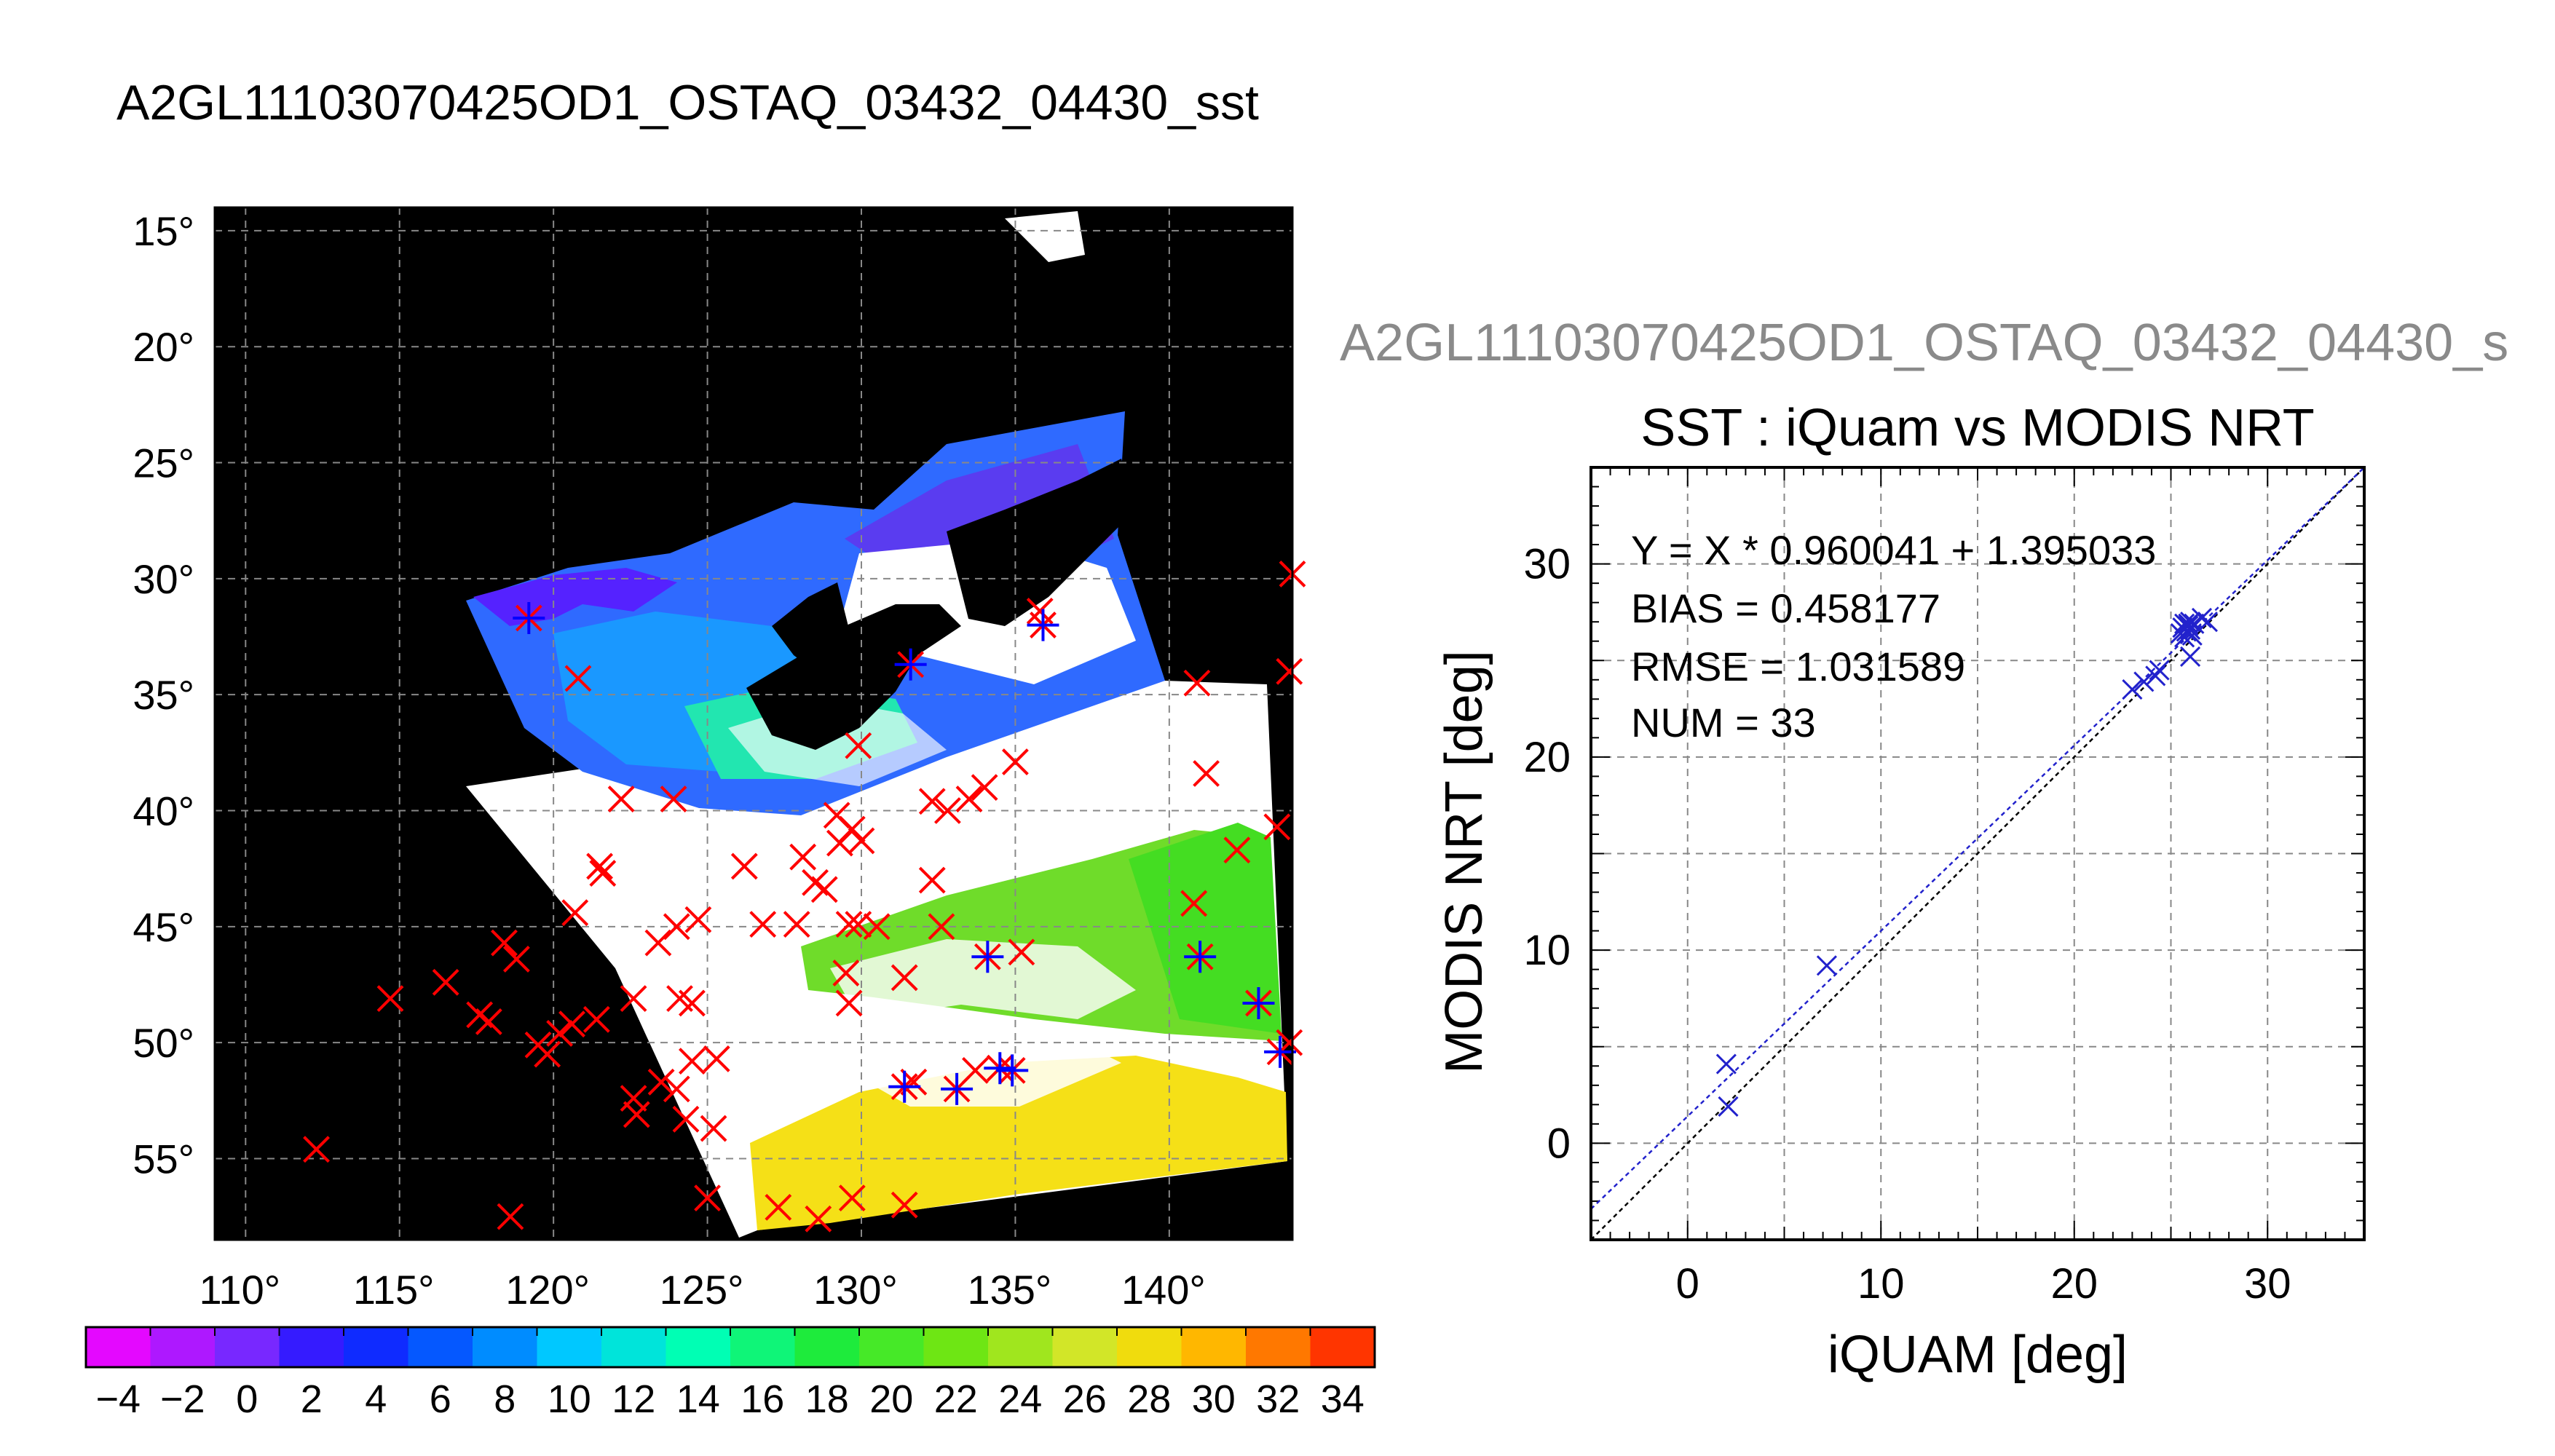 The height and width of the screenshot is (1456, 2555). I want to click on scatter-y-tick-label: 20, so click(1547, 757).